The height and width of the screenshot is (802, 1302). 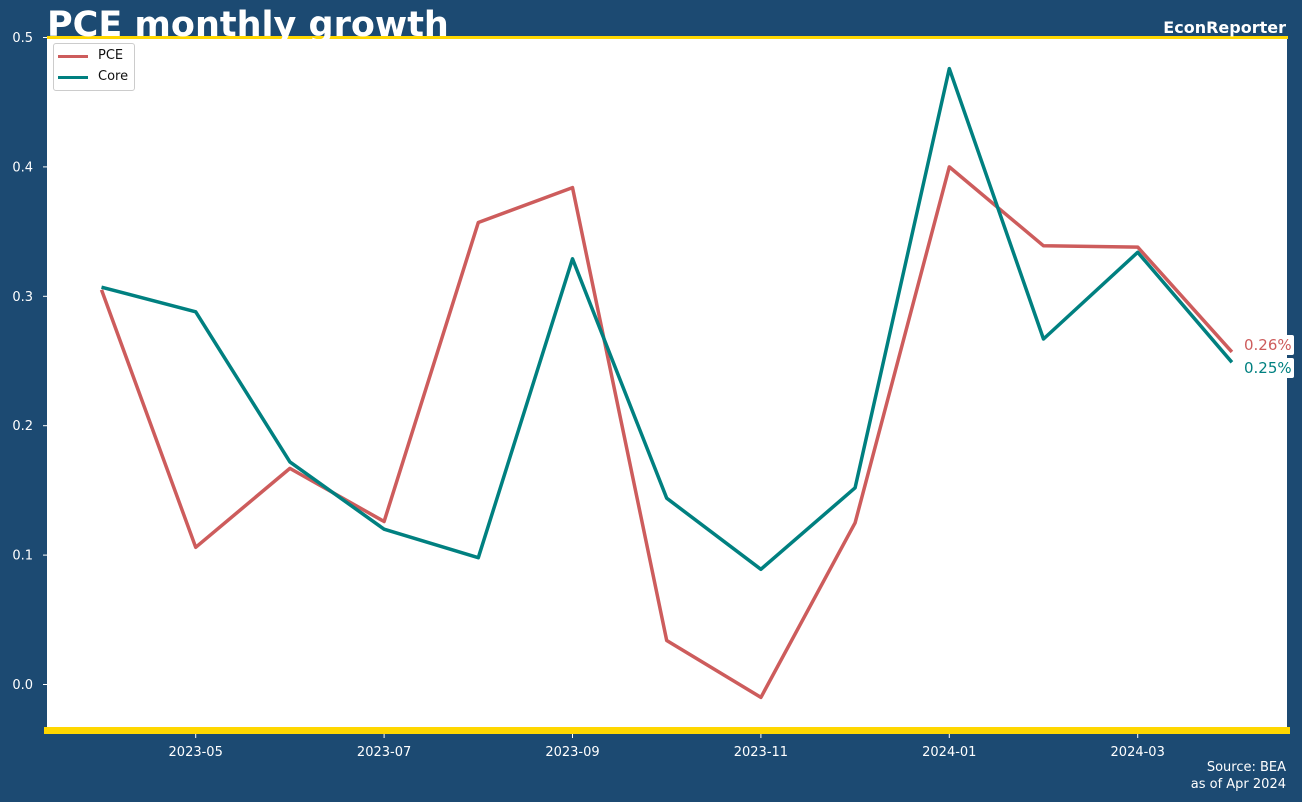 I want to click on end-label-core: 0.25%, so click(x=1268, y=368).